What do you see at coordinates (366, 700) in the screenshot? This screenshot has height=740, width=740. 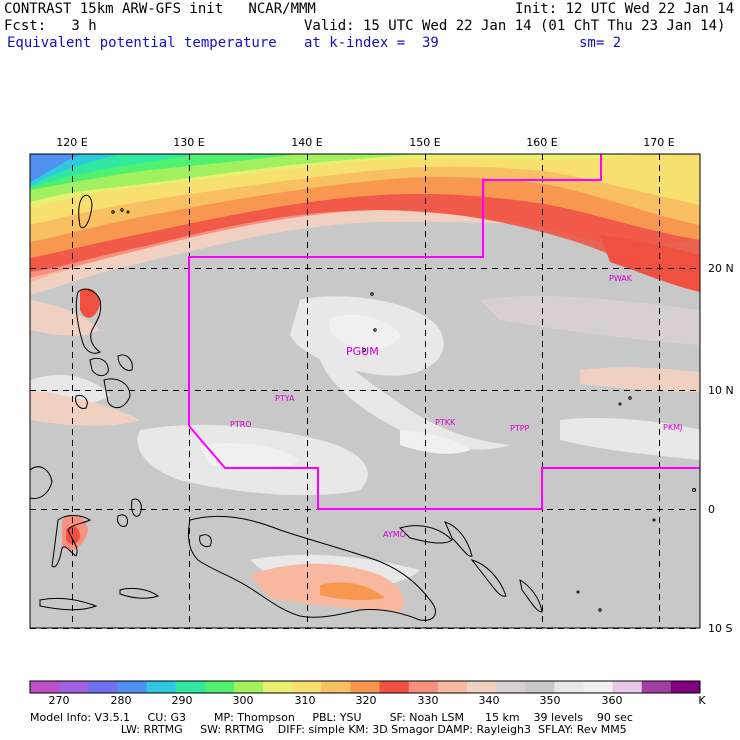 I see `colorbar-label: 320` at bounding box center [366, 700].